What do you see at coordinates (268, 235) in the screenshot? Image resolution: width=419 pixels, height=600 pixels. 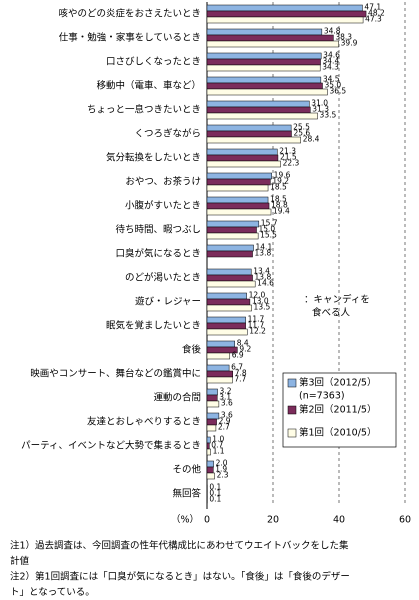 I see `value-label: 15.5` at bounding box center [268, 235].